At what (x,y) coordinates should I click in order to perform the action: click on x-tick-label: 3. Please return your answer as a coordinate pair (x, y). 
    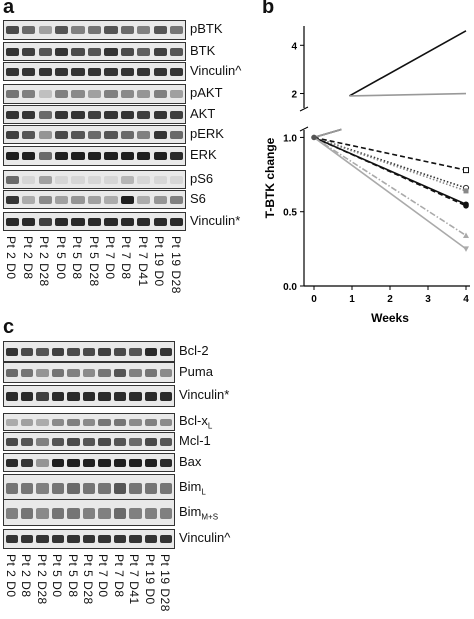
    Looking at the image, I should click on (428, 299).